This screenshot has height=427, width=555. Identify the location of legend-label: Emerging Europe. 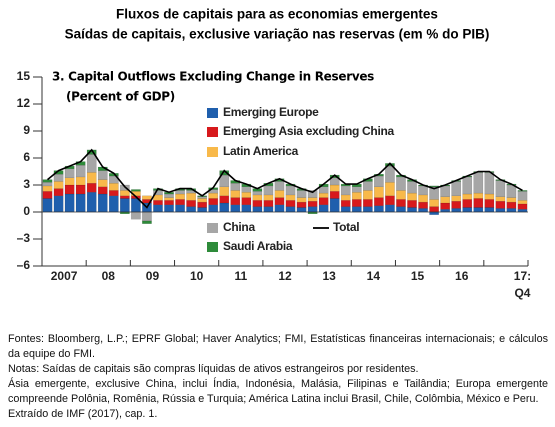
(271, 112).